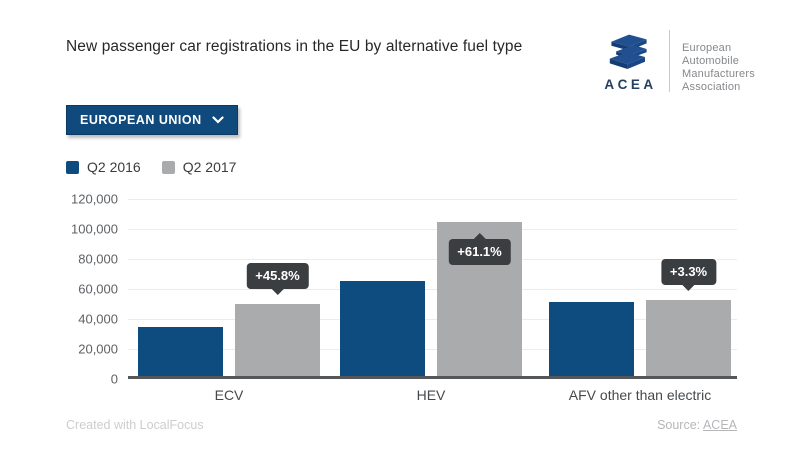  What do you see at coordinates (679, 425) in the screenshot?
I see `source-label: Source:` at bounding box center [679, 425].